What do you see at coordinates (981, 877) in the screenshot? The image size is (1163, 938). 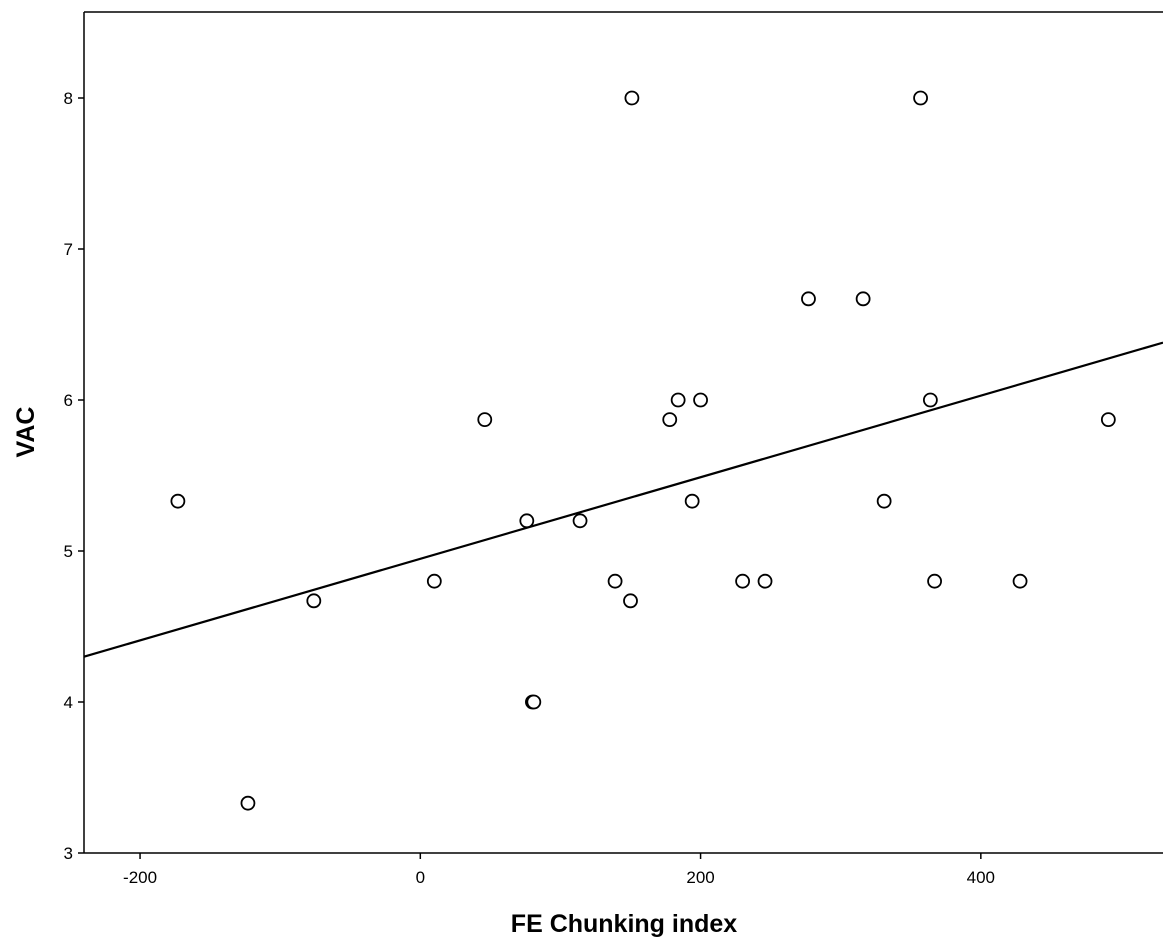 I see `x-tick-label: 400` at bounding box center [981, 877].